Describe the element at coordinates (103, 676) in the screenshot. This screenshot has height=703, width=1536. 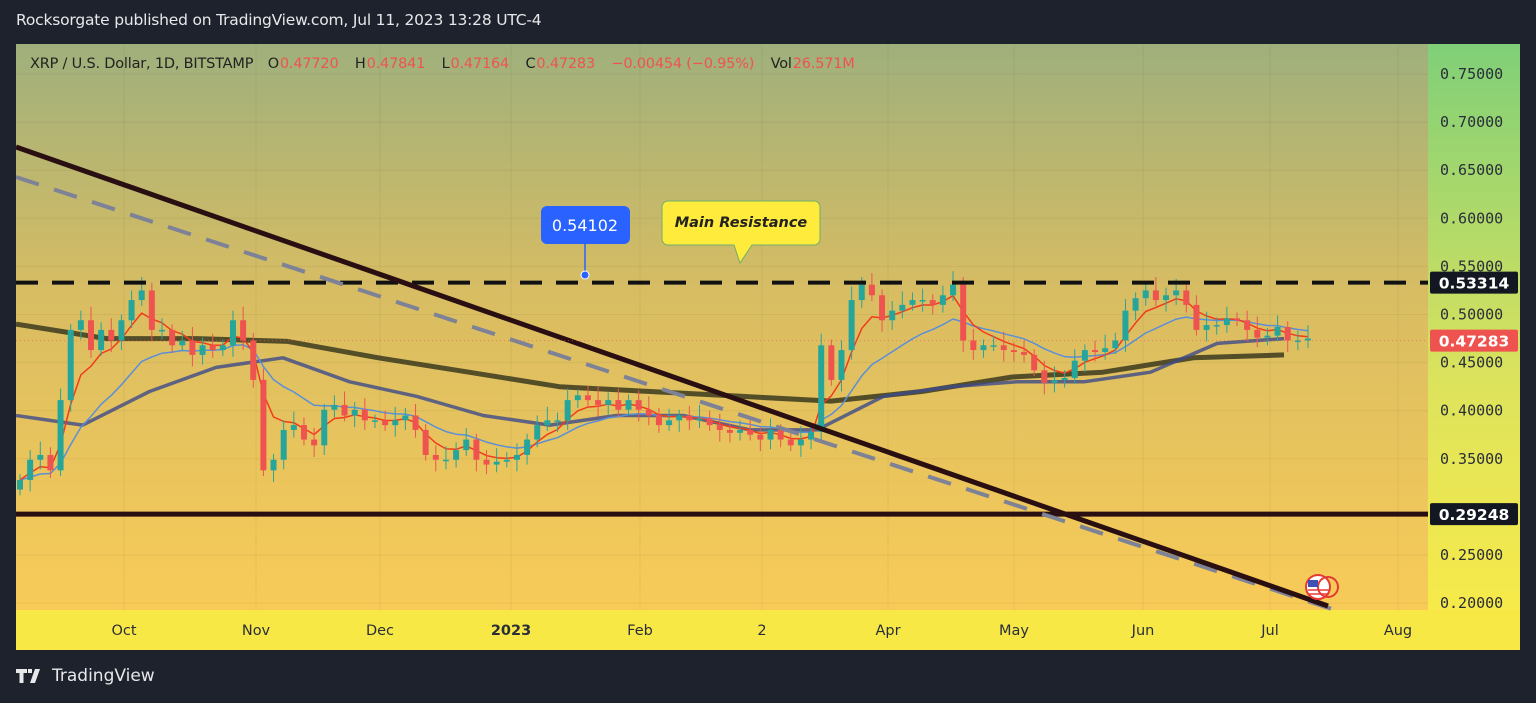
I see `footer-brand: TradingView` at that location.